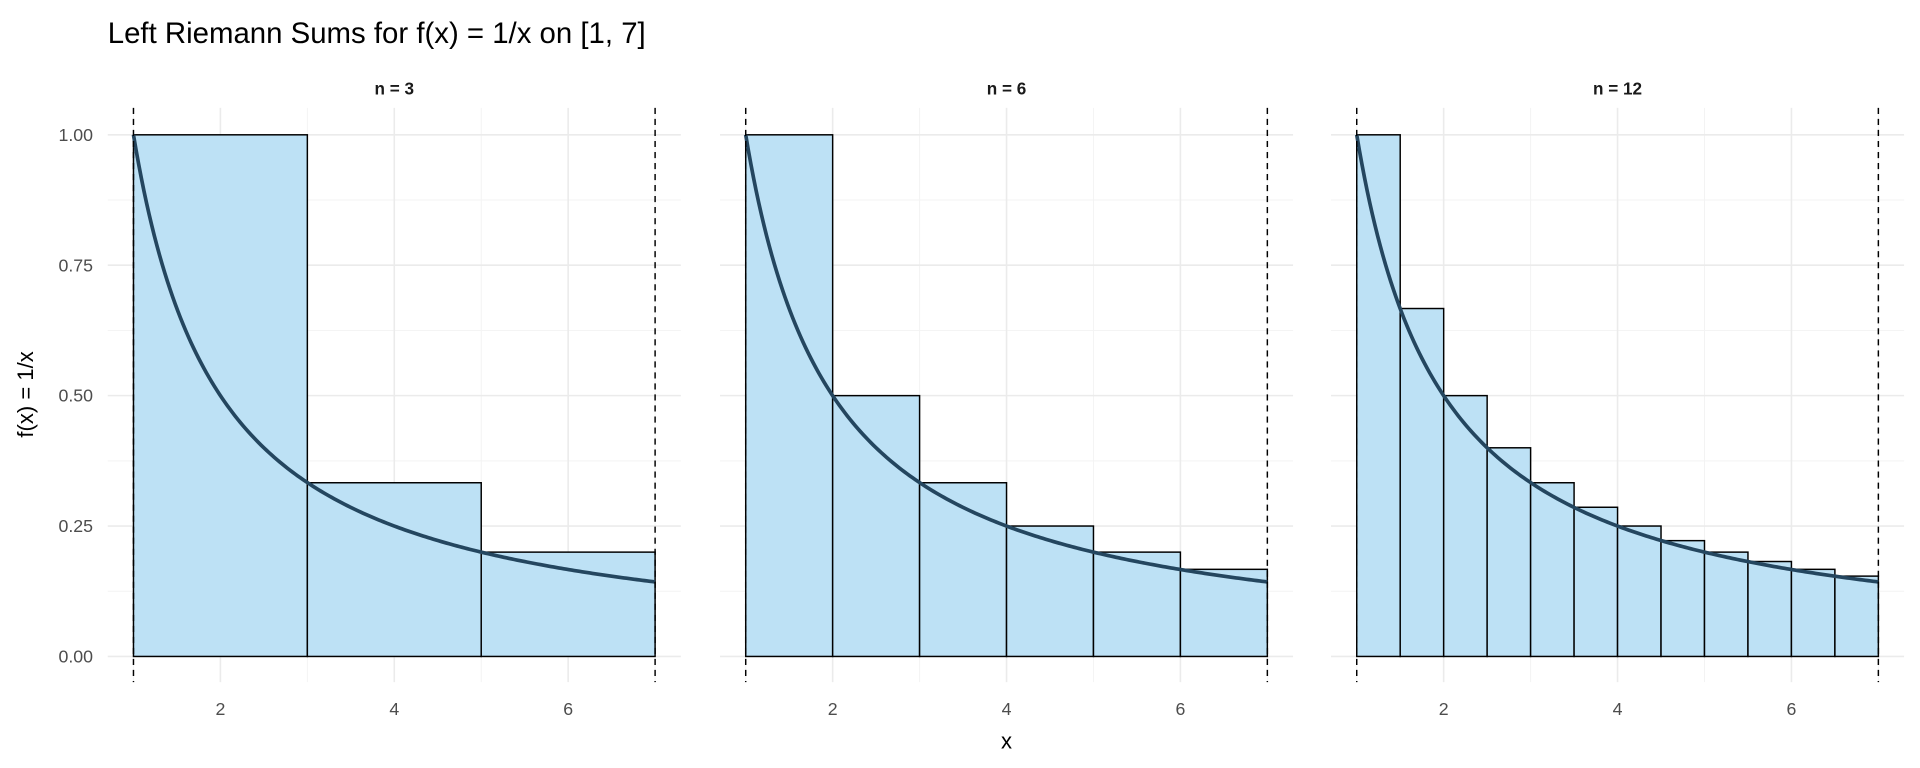 The width and height of the screenshot is (1920, 768). I want to click on x-axis-label: x, so click(1006, 740).